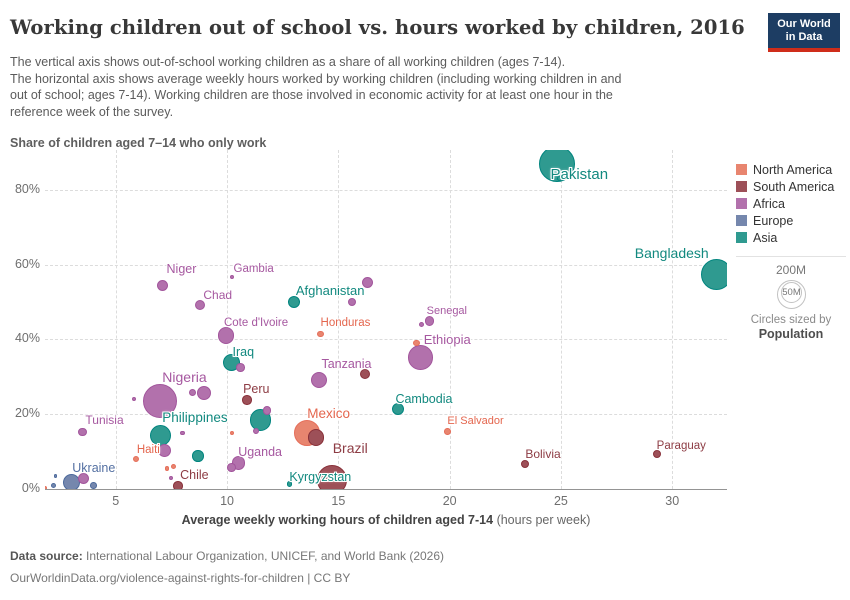 The height and width of the screenshot is (600, 850). What do you see at coordinates (253, 269) in the screenshot?
I see `country-label-gambia: Gambia` at bounding box center [253, 269].